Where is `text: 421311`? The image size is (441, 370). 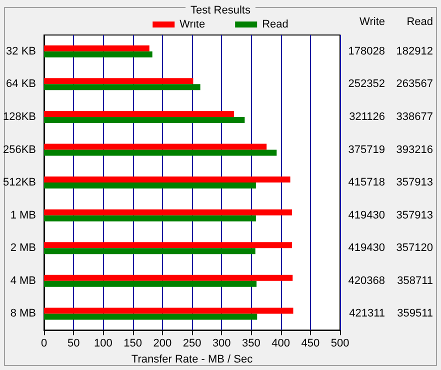
text: 421311 is located at coordinates (367, 314).